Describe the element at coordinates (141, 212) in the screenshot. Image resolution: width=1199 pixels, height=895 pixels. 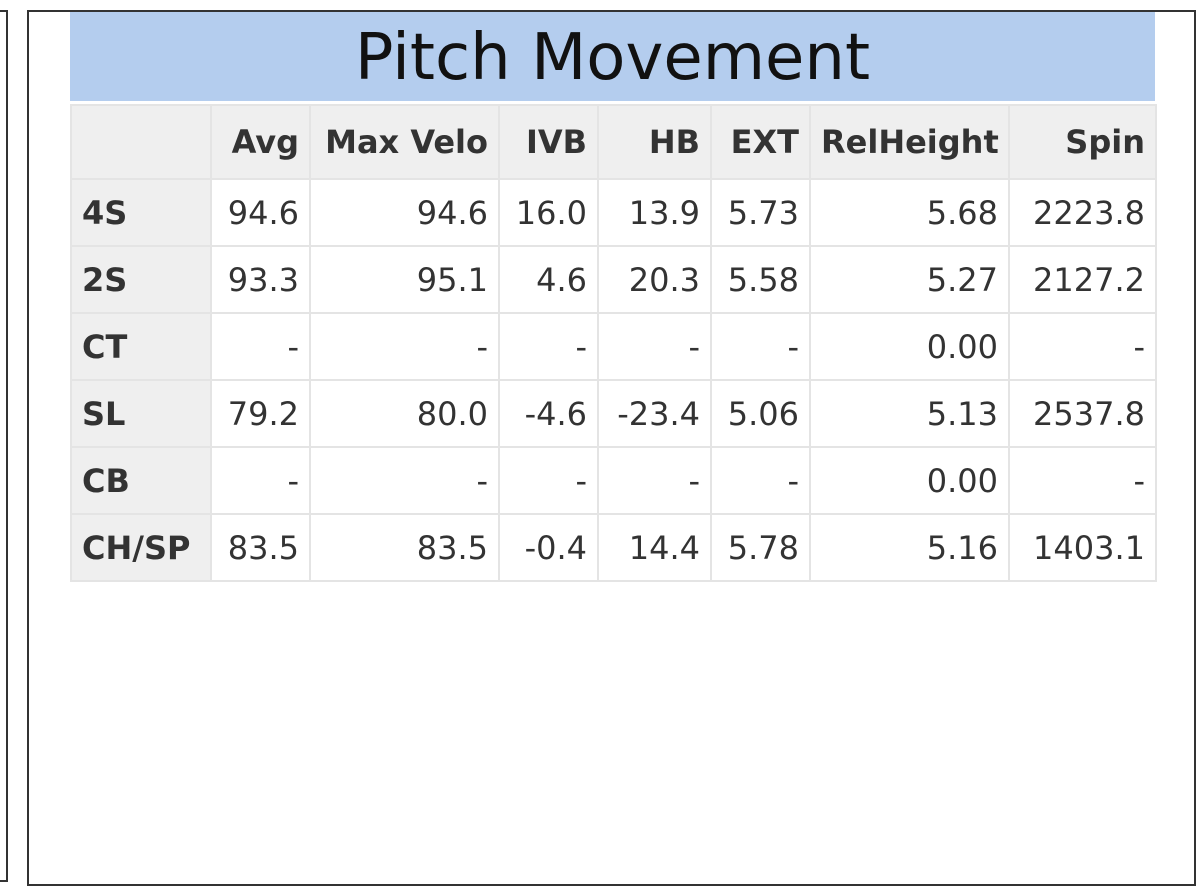
I see `row-label: 4S` at that location.